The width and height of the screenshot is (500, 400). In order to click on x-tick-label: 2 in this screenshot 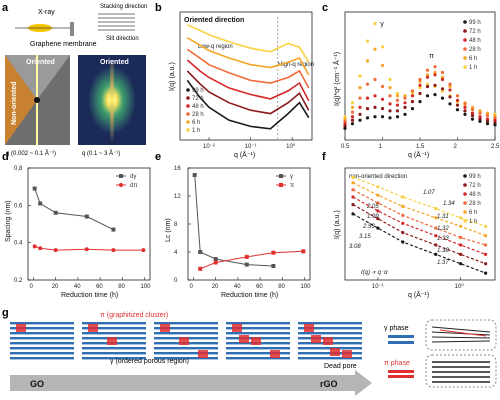, I will do `click(456, 147)`.